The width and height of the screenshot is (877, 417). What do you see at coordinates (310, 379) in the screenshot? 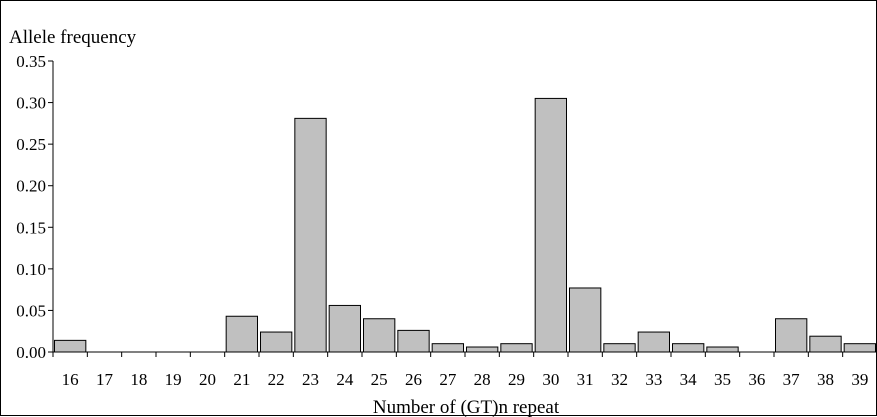
I see `x-tick-label: 23` at bounding box center [310, 379].